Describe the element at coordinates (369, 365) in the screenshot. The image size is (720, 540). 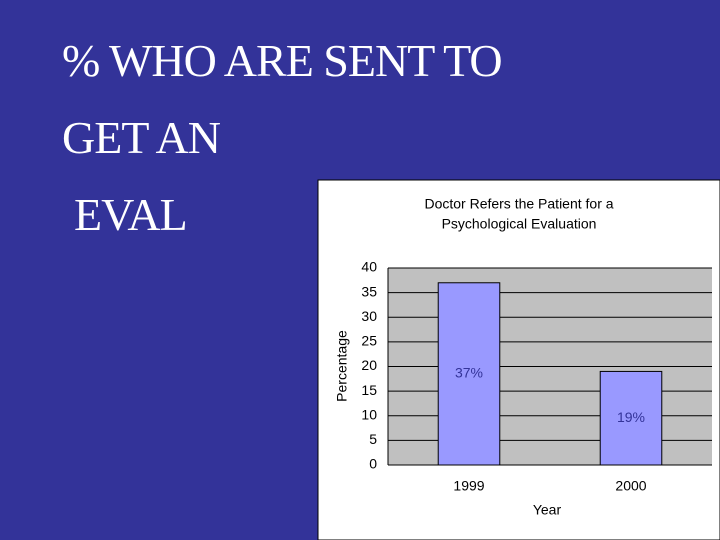
I see `y-tick-label: 20` at that location.